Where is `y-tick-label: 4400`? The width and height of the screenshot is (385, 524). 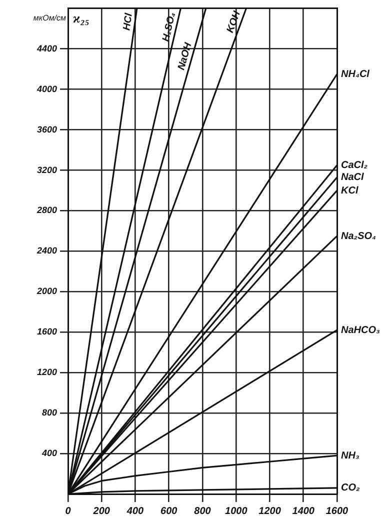 y-tick-label: 4400 is located at coordinates (47, 48).